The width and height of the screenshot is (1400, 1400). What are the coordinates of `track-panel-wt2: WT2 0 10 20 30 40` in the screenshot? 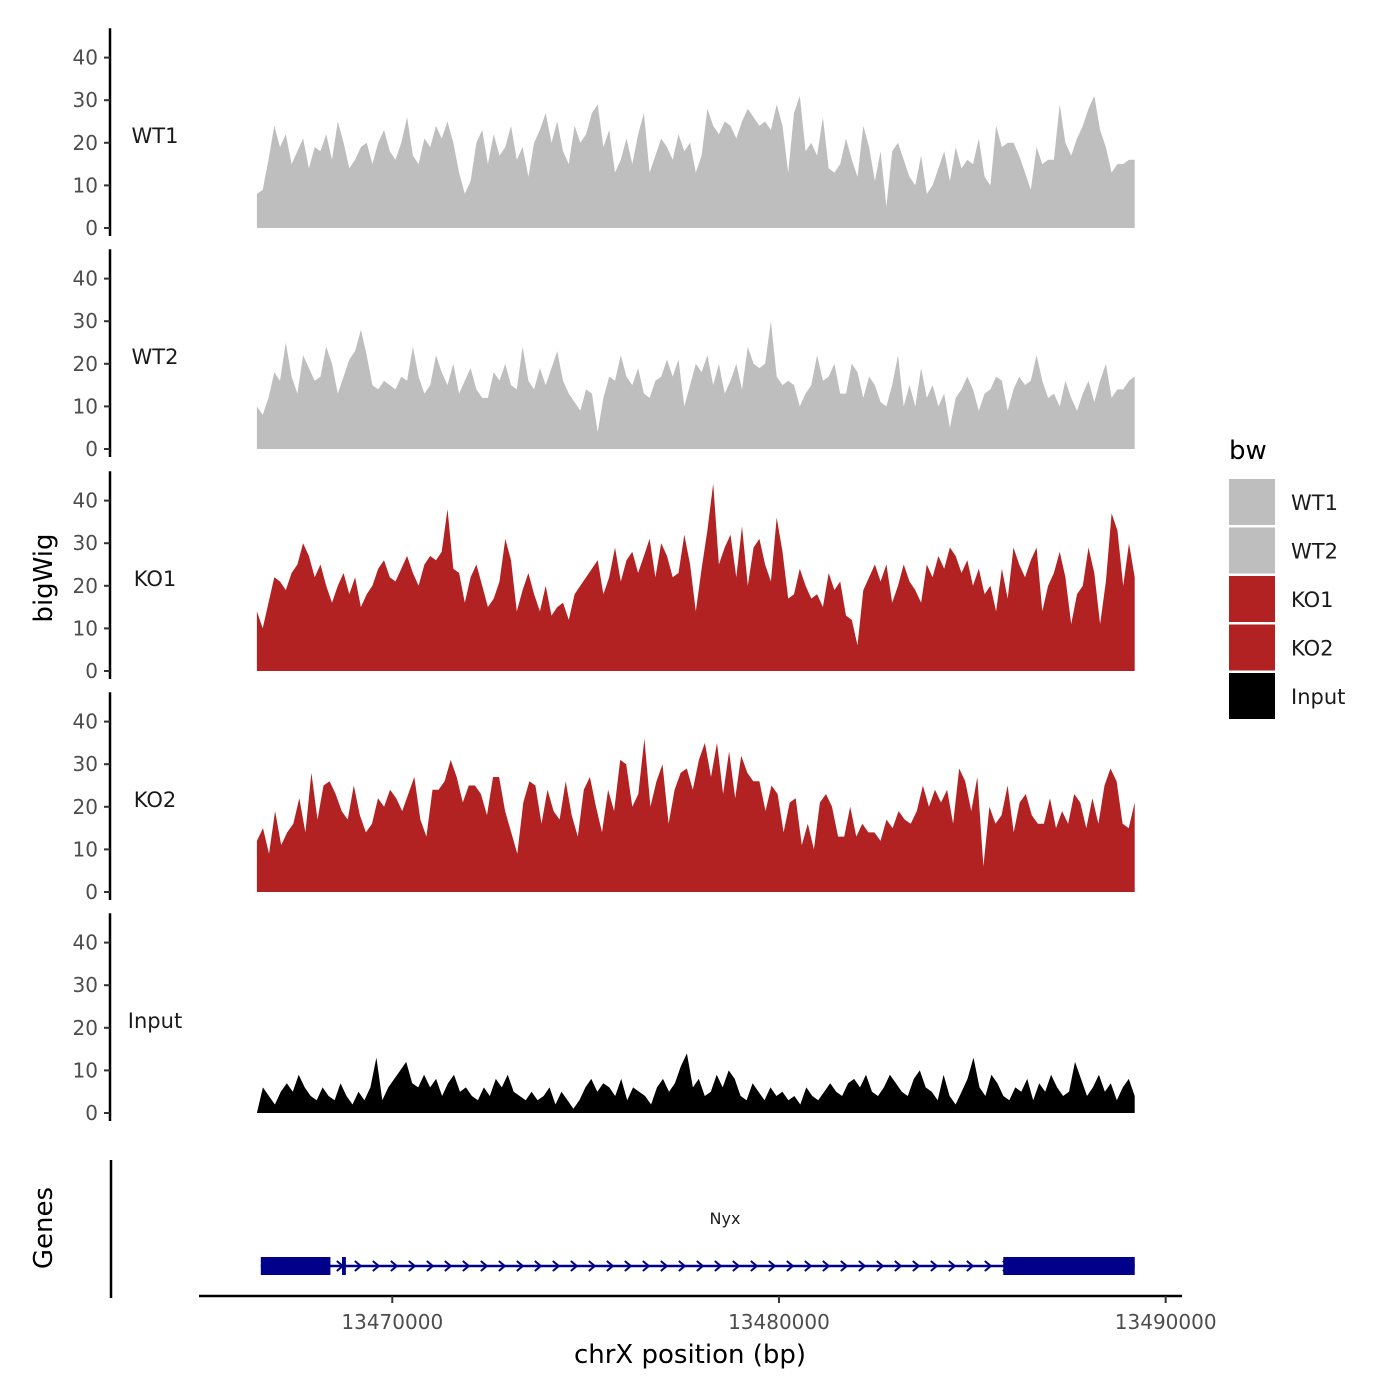 It's located at (604, 355).